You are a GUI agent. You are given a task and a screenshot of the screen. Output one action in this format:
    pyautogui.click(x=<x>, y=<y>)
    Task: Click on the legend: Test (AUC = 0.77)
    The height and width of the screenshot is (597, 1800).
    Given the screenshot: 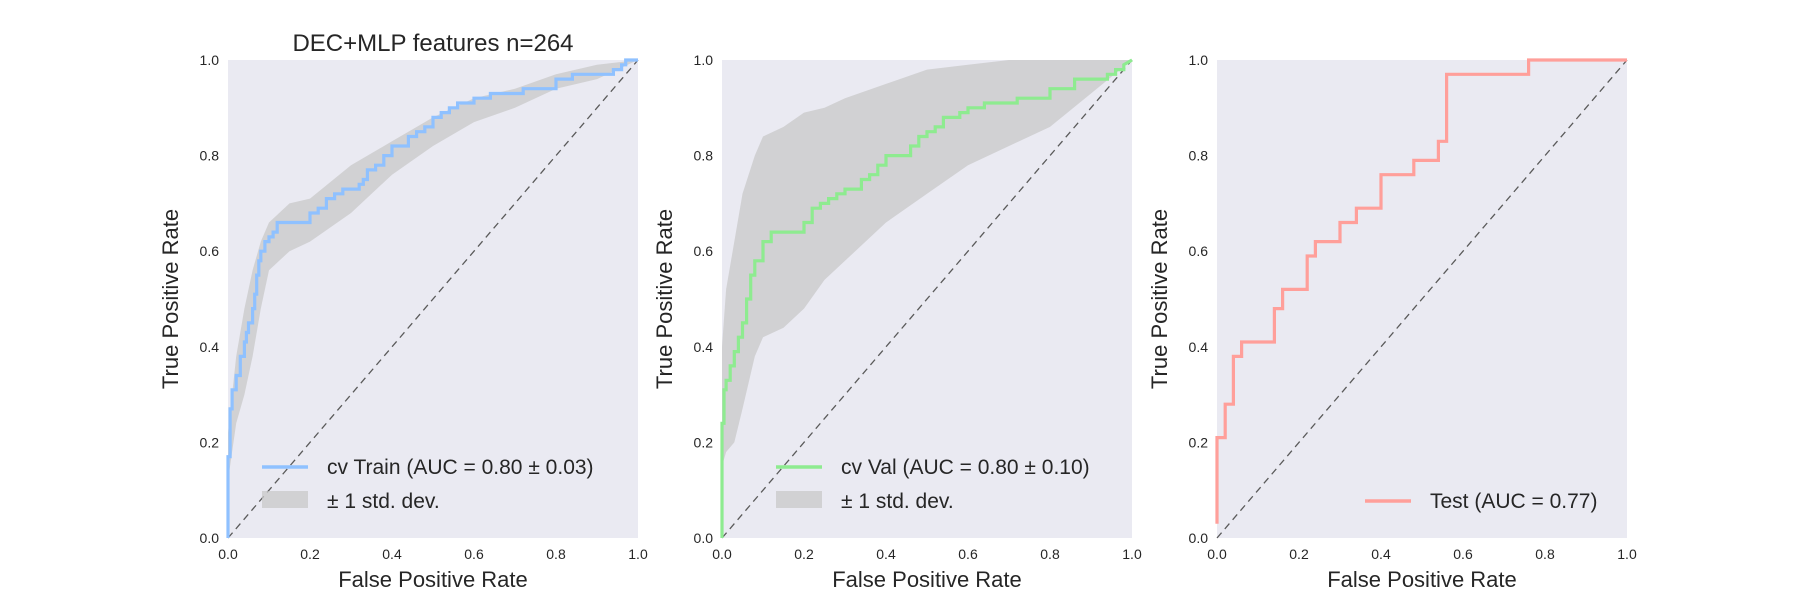 What is the action you would take?
    pyautogui.click(x=1481, y=501)
    